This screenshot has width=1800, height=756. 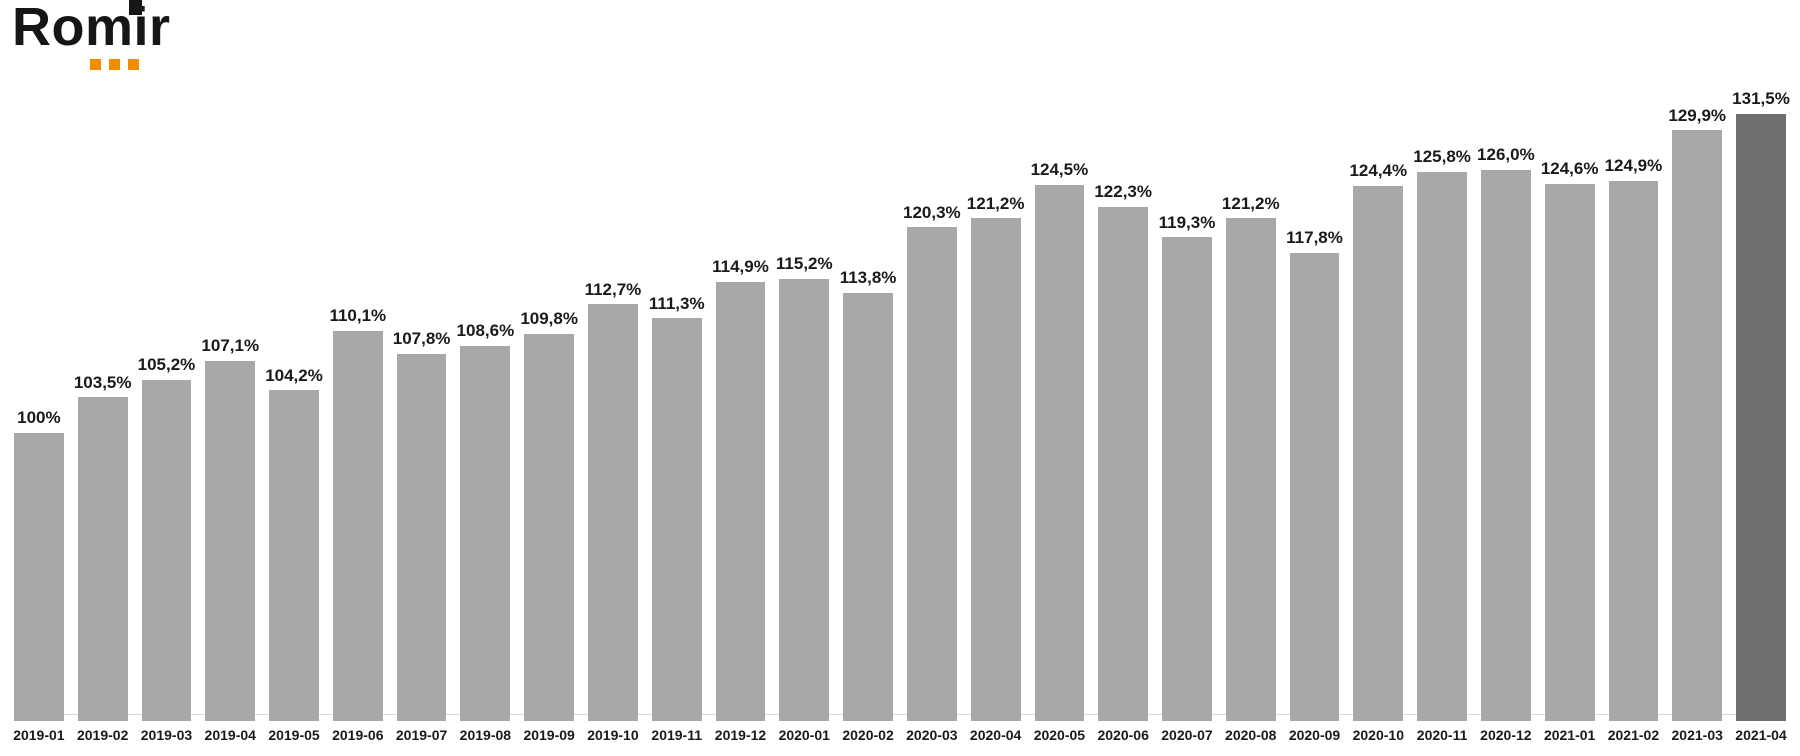 I want to click on bar-value-label: 112,7%, so click(x=613, y=289).